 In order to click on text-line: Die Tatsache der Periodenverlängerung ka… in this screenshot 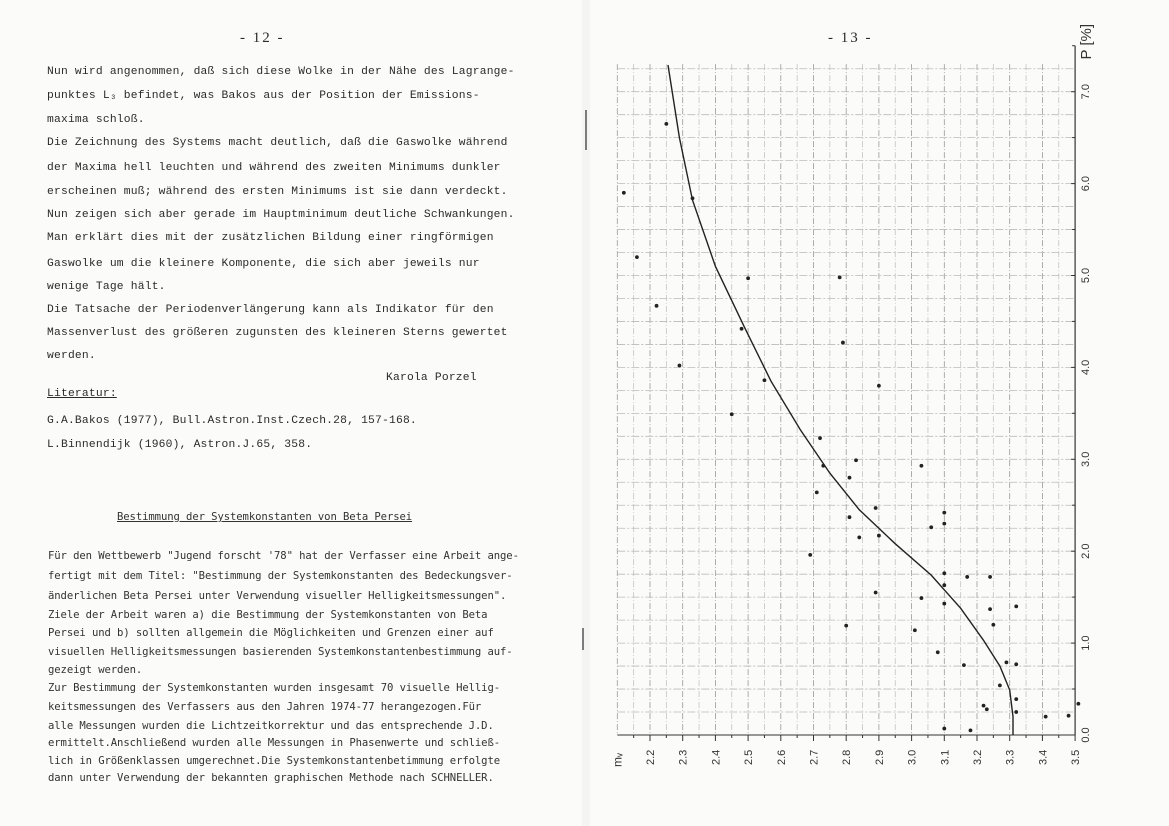, I will do `click(270, 310)`.